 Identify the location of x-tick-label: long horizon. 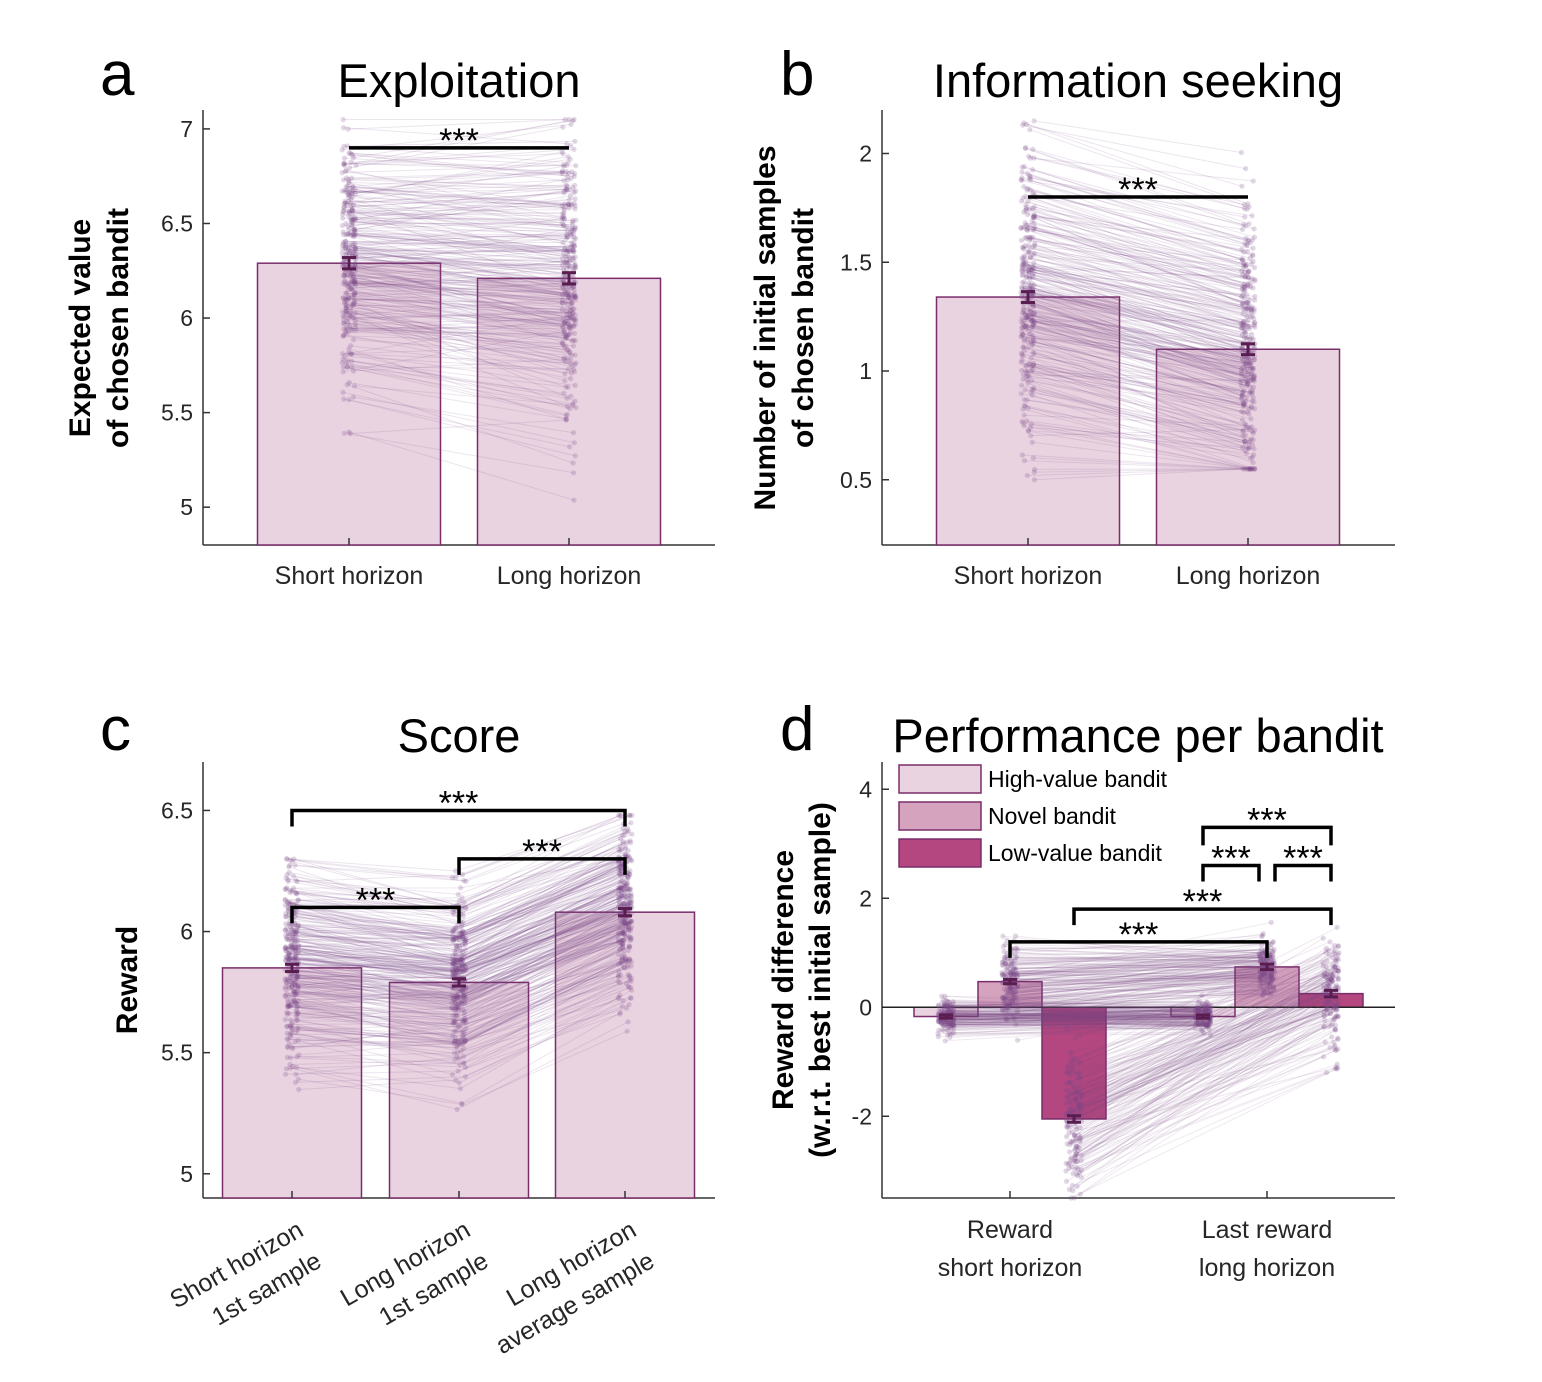
(1267, 1268).